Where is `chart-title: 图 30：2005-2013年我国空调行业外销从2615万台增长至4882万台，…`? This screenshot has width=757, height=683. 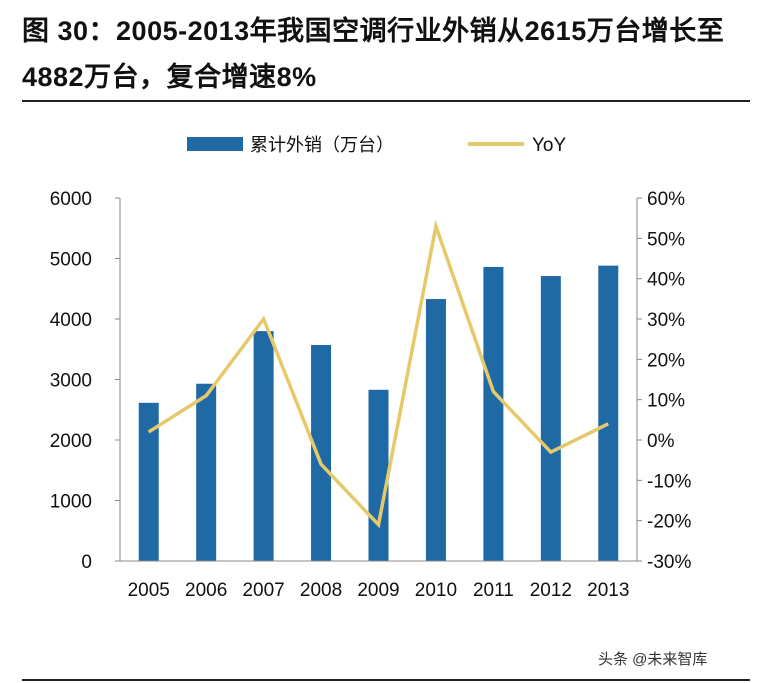 chart-title: 图 30：2005-2013年我国空调行业外销从2615万台增长至4882万台，… is located at coordinates (373, 54).